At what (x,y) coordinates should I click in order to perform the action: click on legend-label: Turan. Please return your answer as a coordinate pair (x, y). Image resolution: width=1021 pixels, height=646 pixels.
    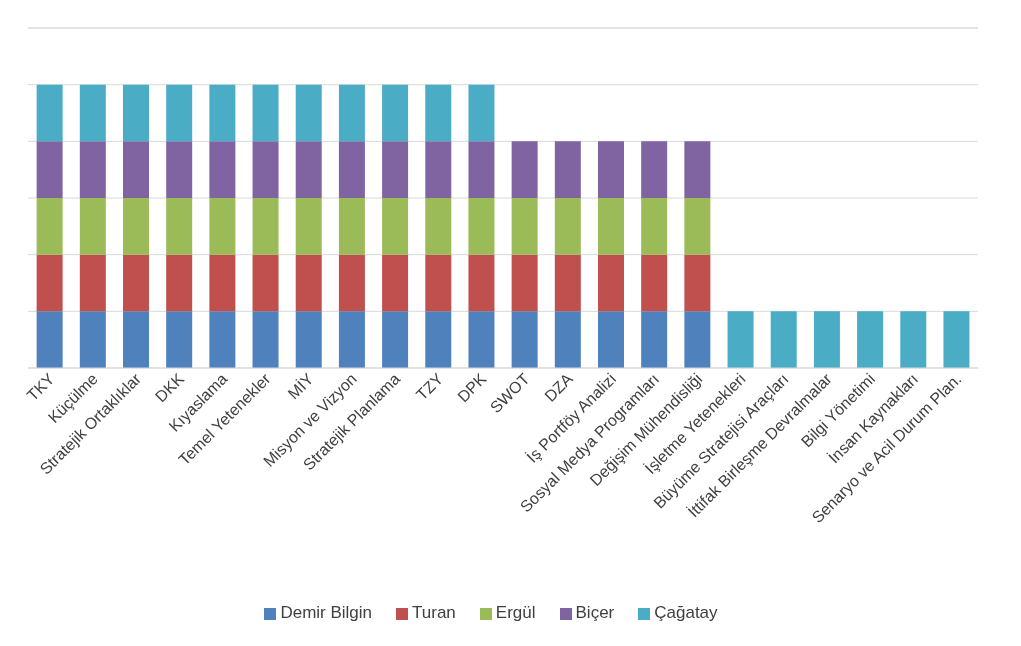
    Looking at the image, I should click on (434, 612).